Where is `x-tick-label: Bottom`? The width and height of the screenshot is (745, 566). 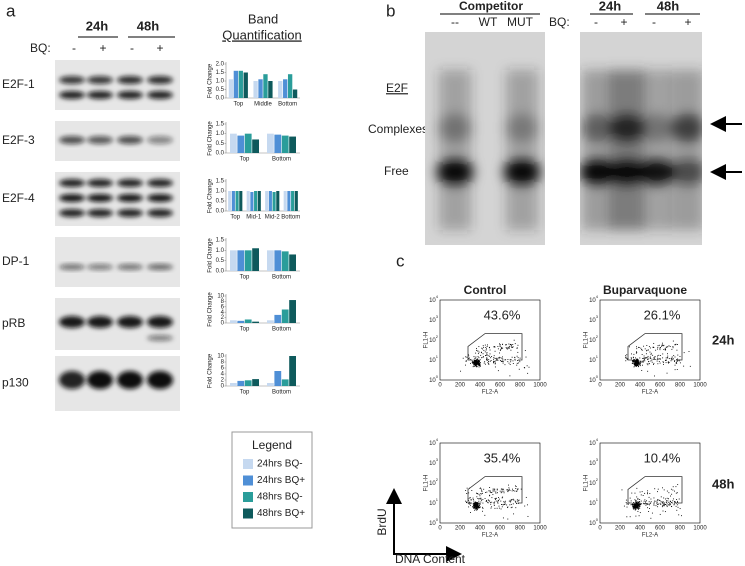 x-tick-label: Bottom is located at coordinates (281, 160).